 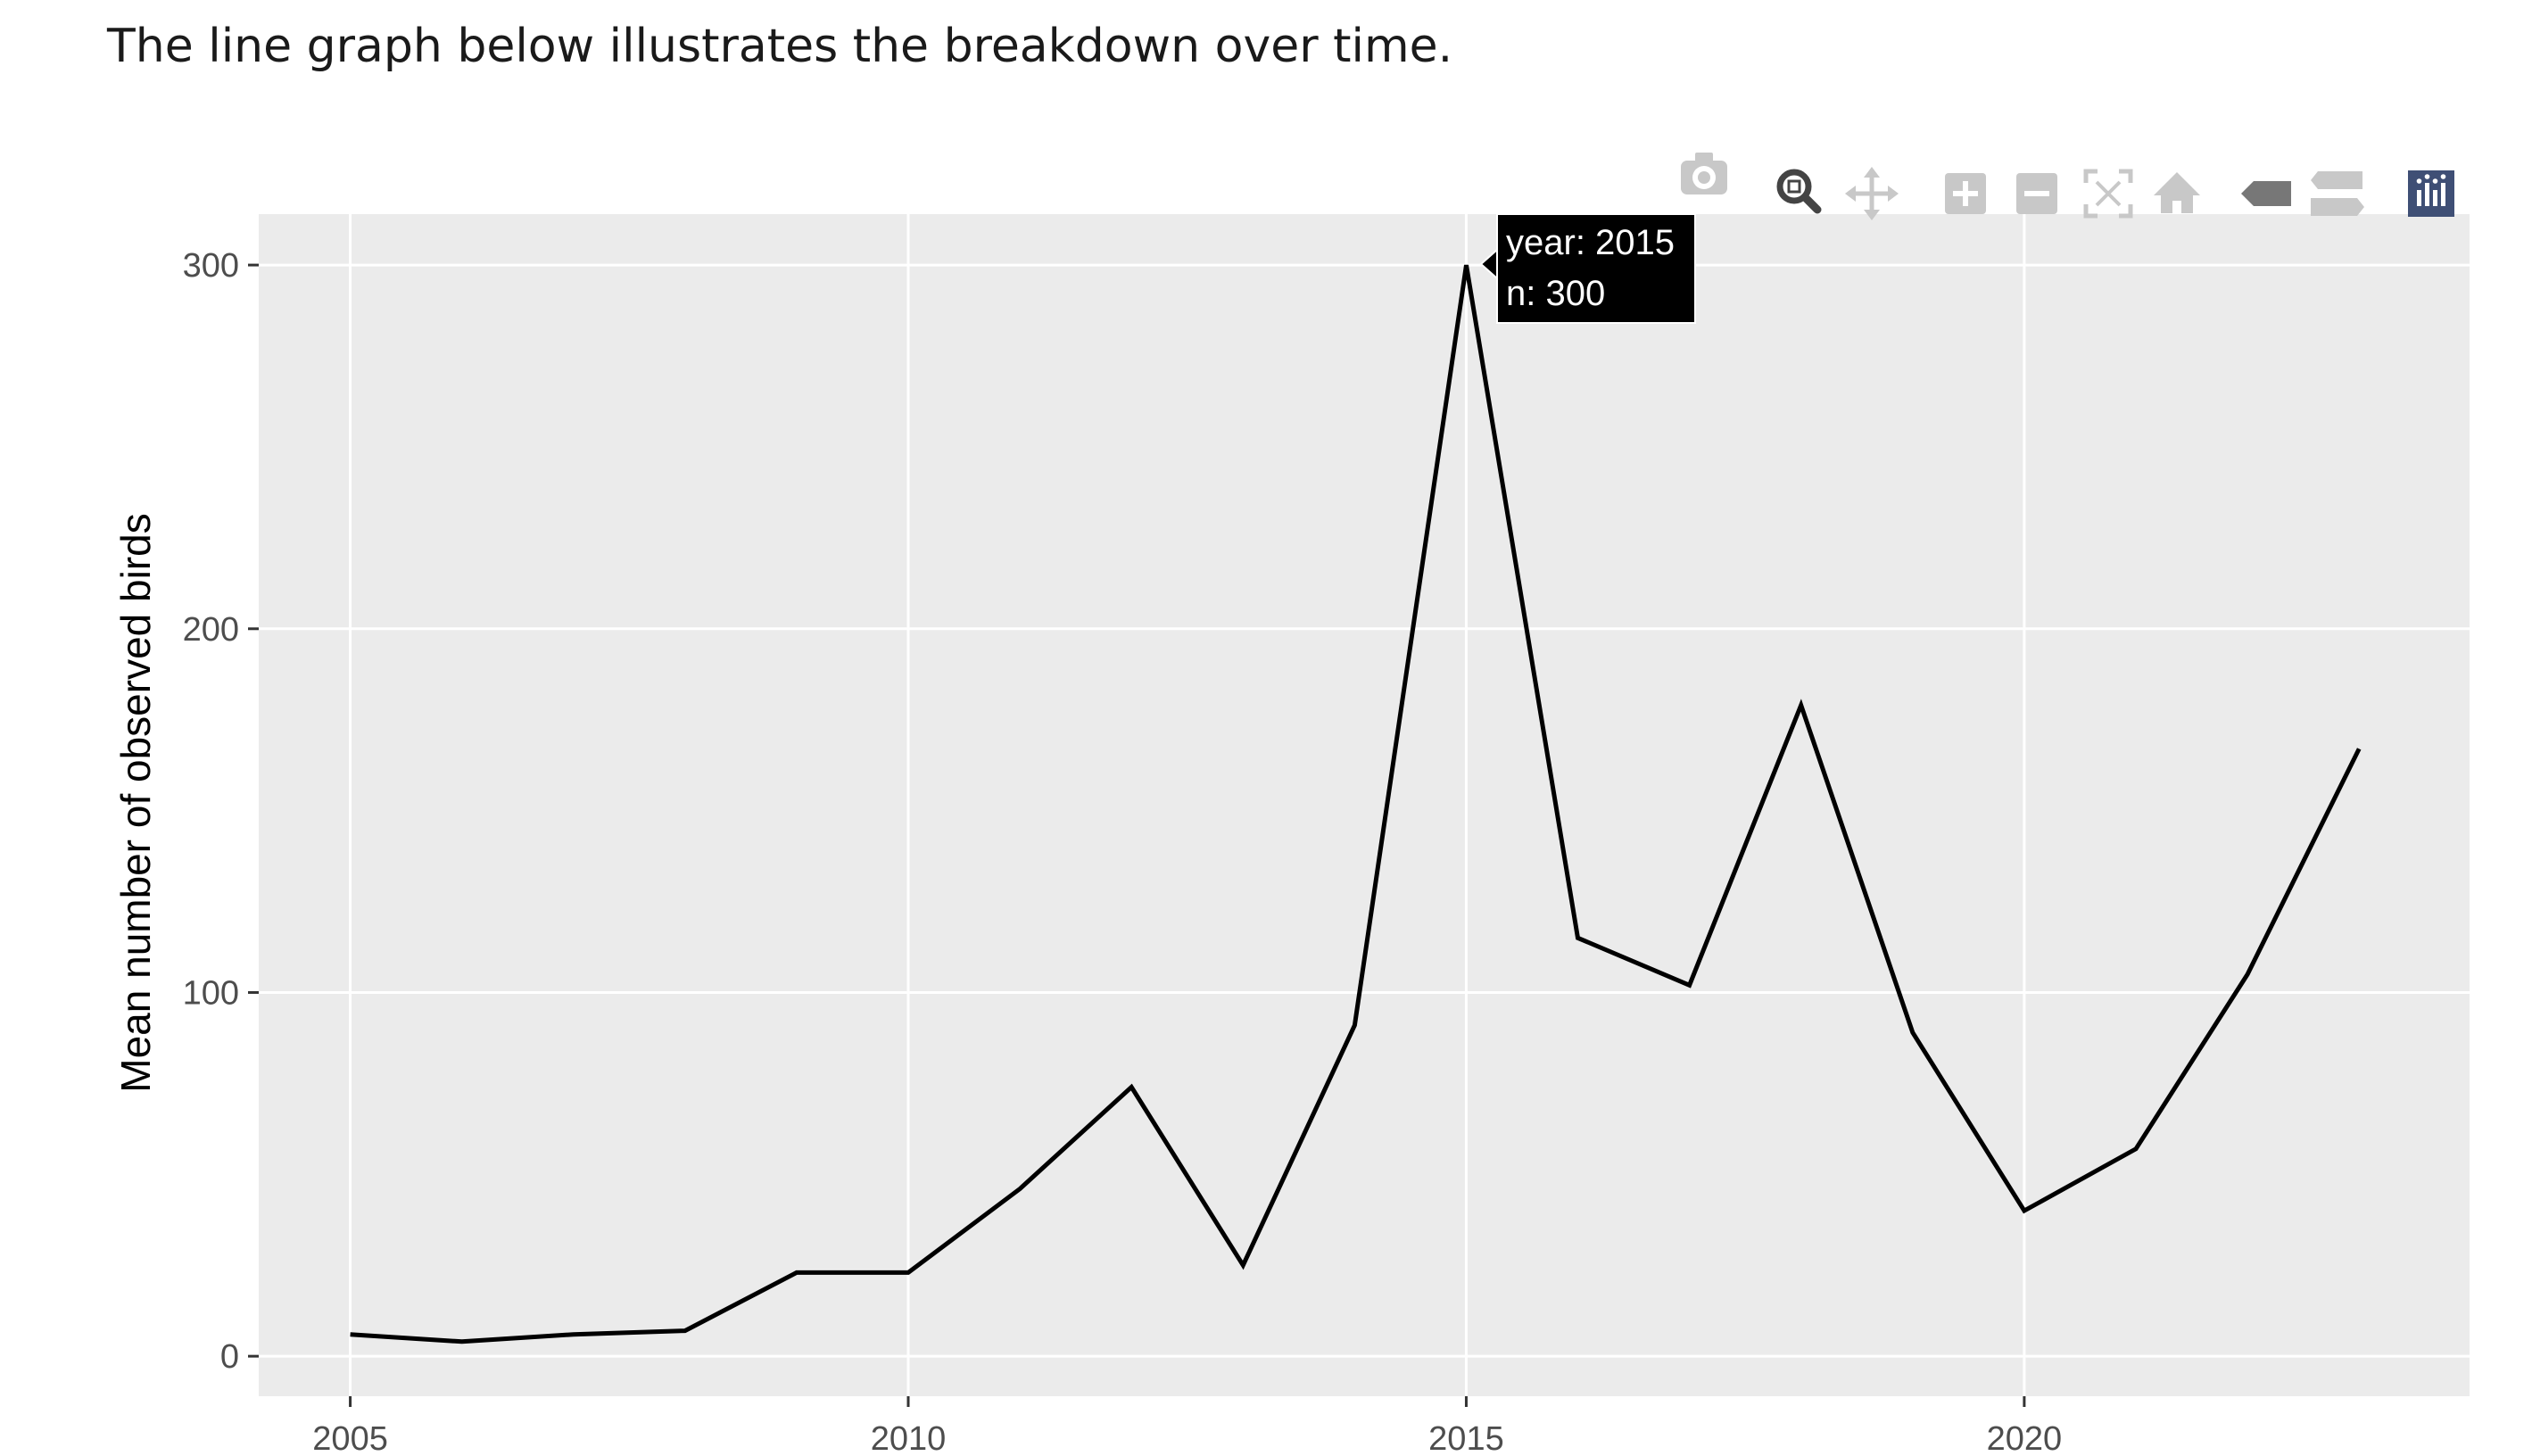 I want to click on x-axis: 2005 2010 2015 2020, so click(x=1187, y=1426).